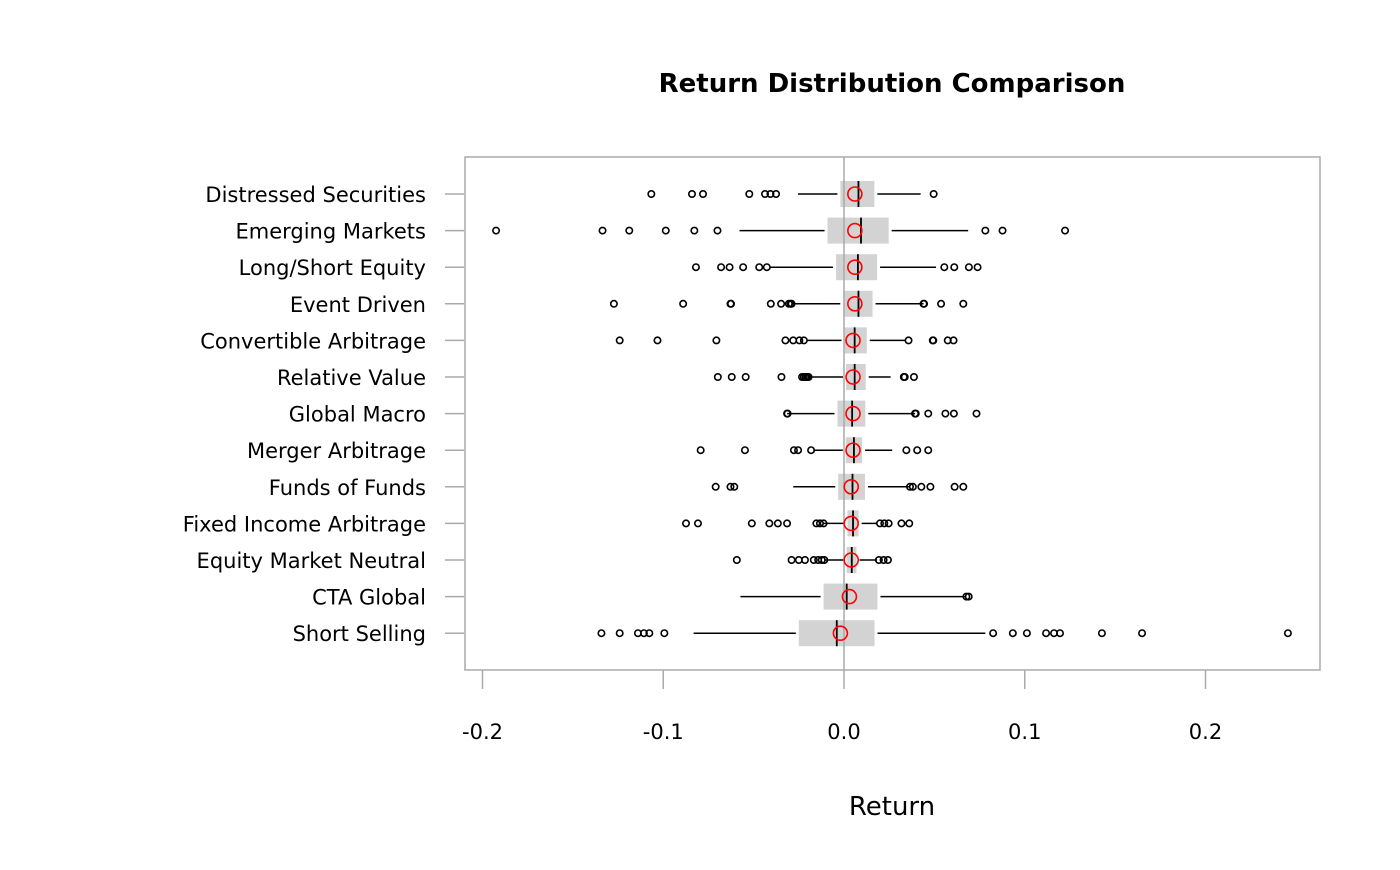 The height and width of the screenshot is (870, 1400). Describe the element at coordinates (347, 488) in the screenshot. I see `y-tick-label: Funds of Funds` at that location.